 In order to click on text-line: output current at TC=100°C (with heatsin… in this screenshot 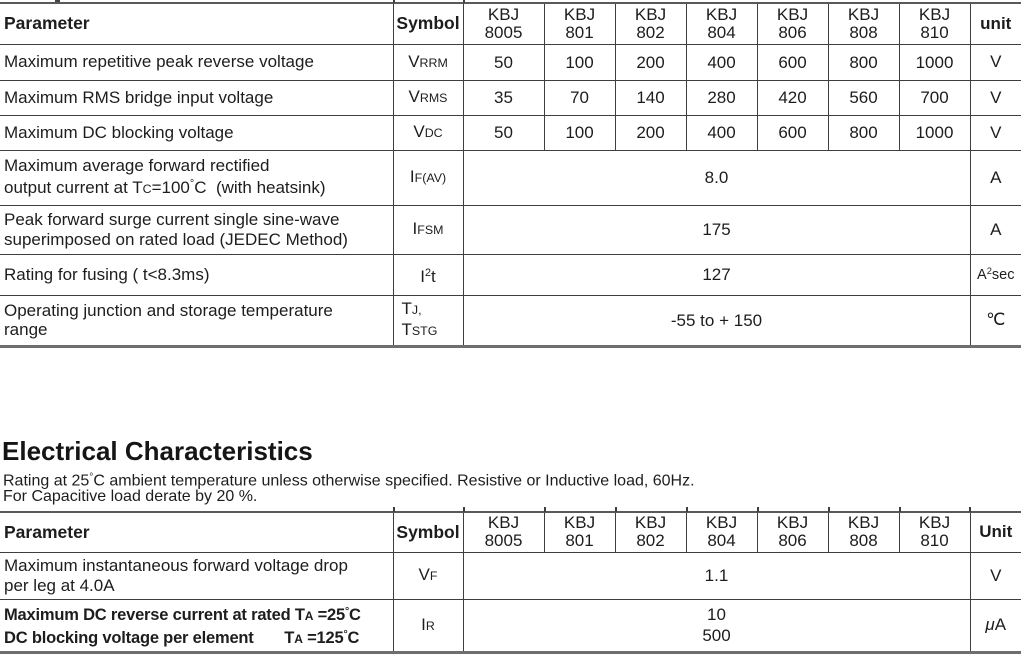, I will do `click(196, 187)`.